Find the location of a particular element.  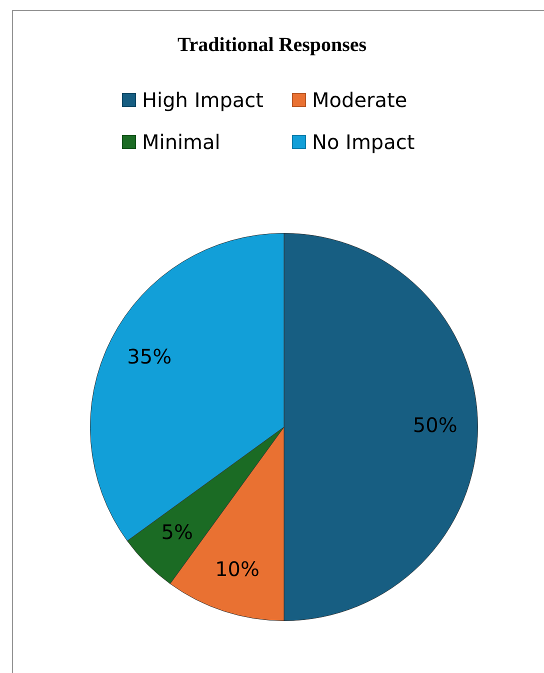

legend-label: Moderate is located at coordinates (360, 100).